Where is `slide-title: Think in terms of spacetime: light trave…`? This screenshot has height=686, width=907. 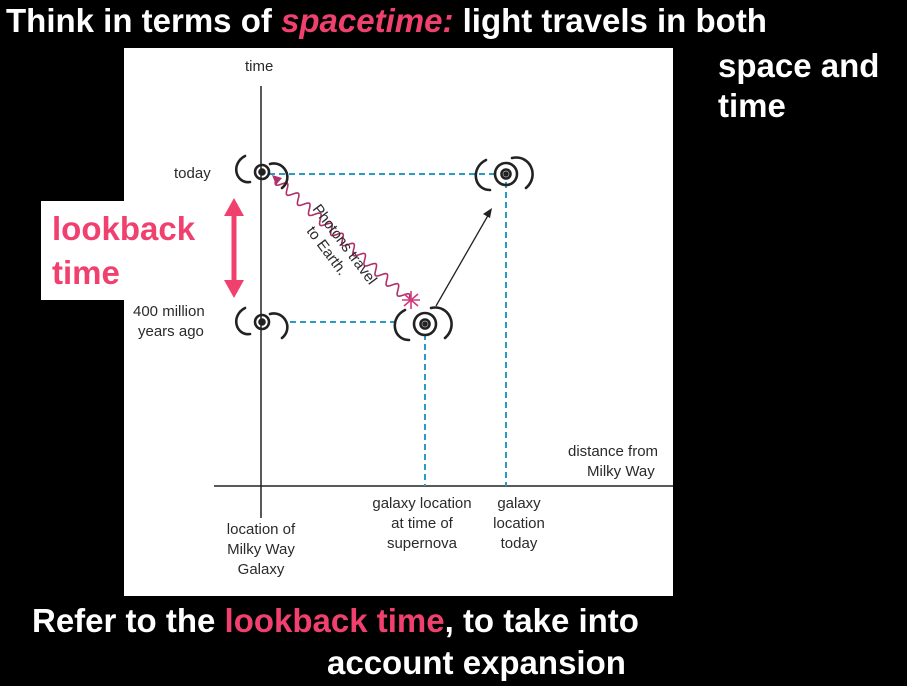 slide-title: Think in terms of spacetime: light trave… is located at coordinates (386, 21).